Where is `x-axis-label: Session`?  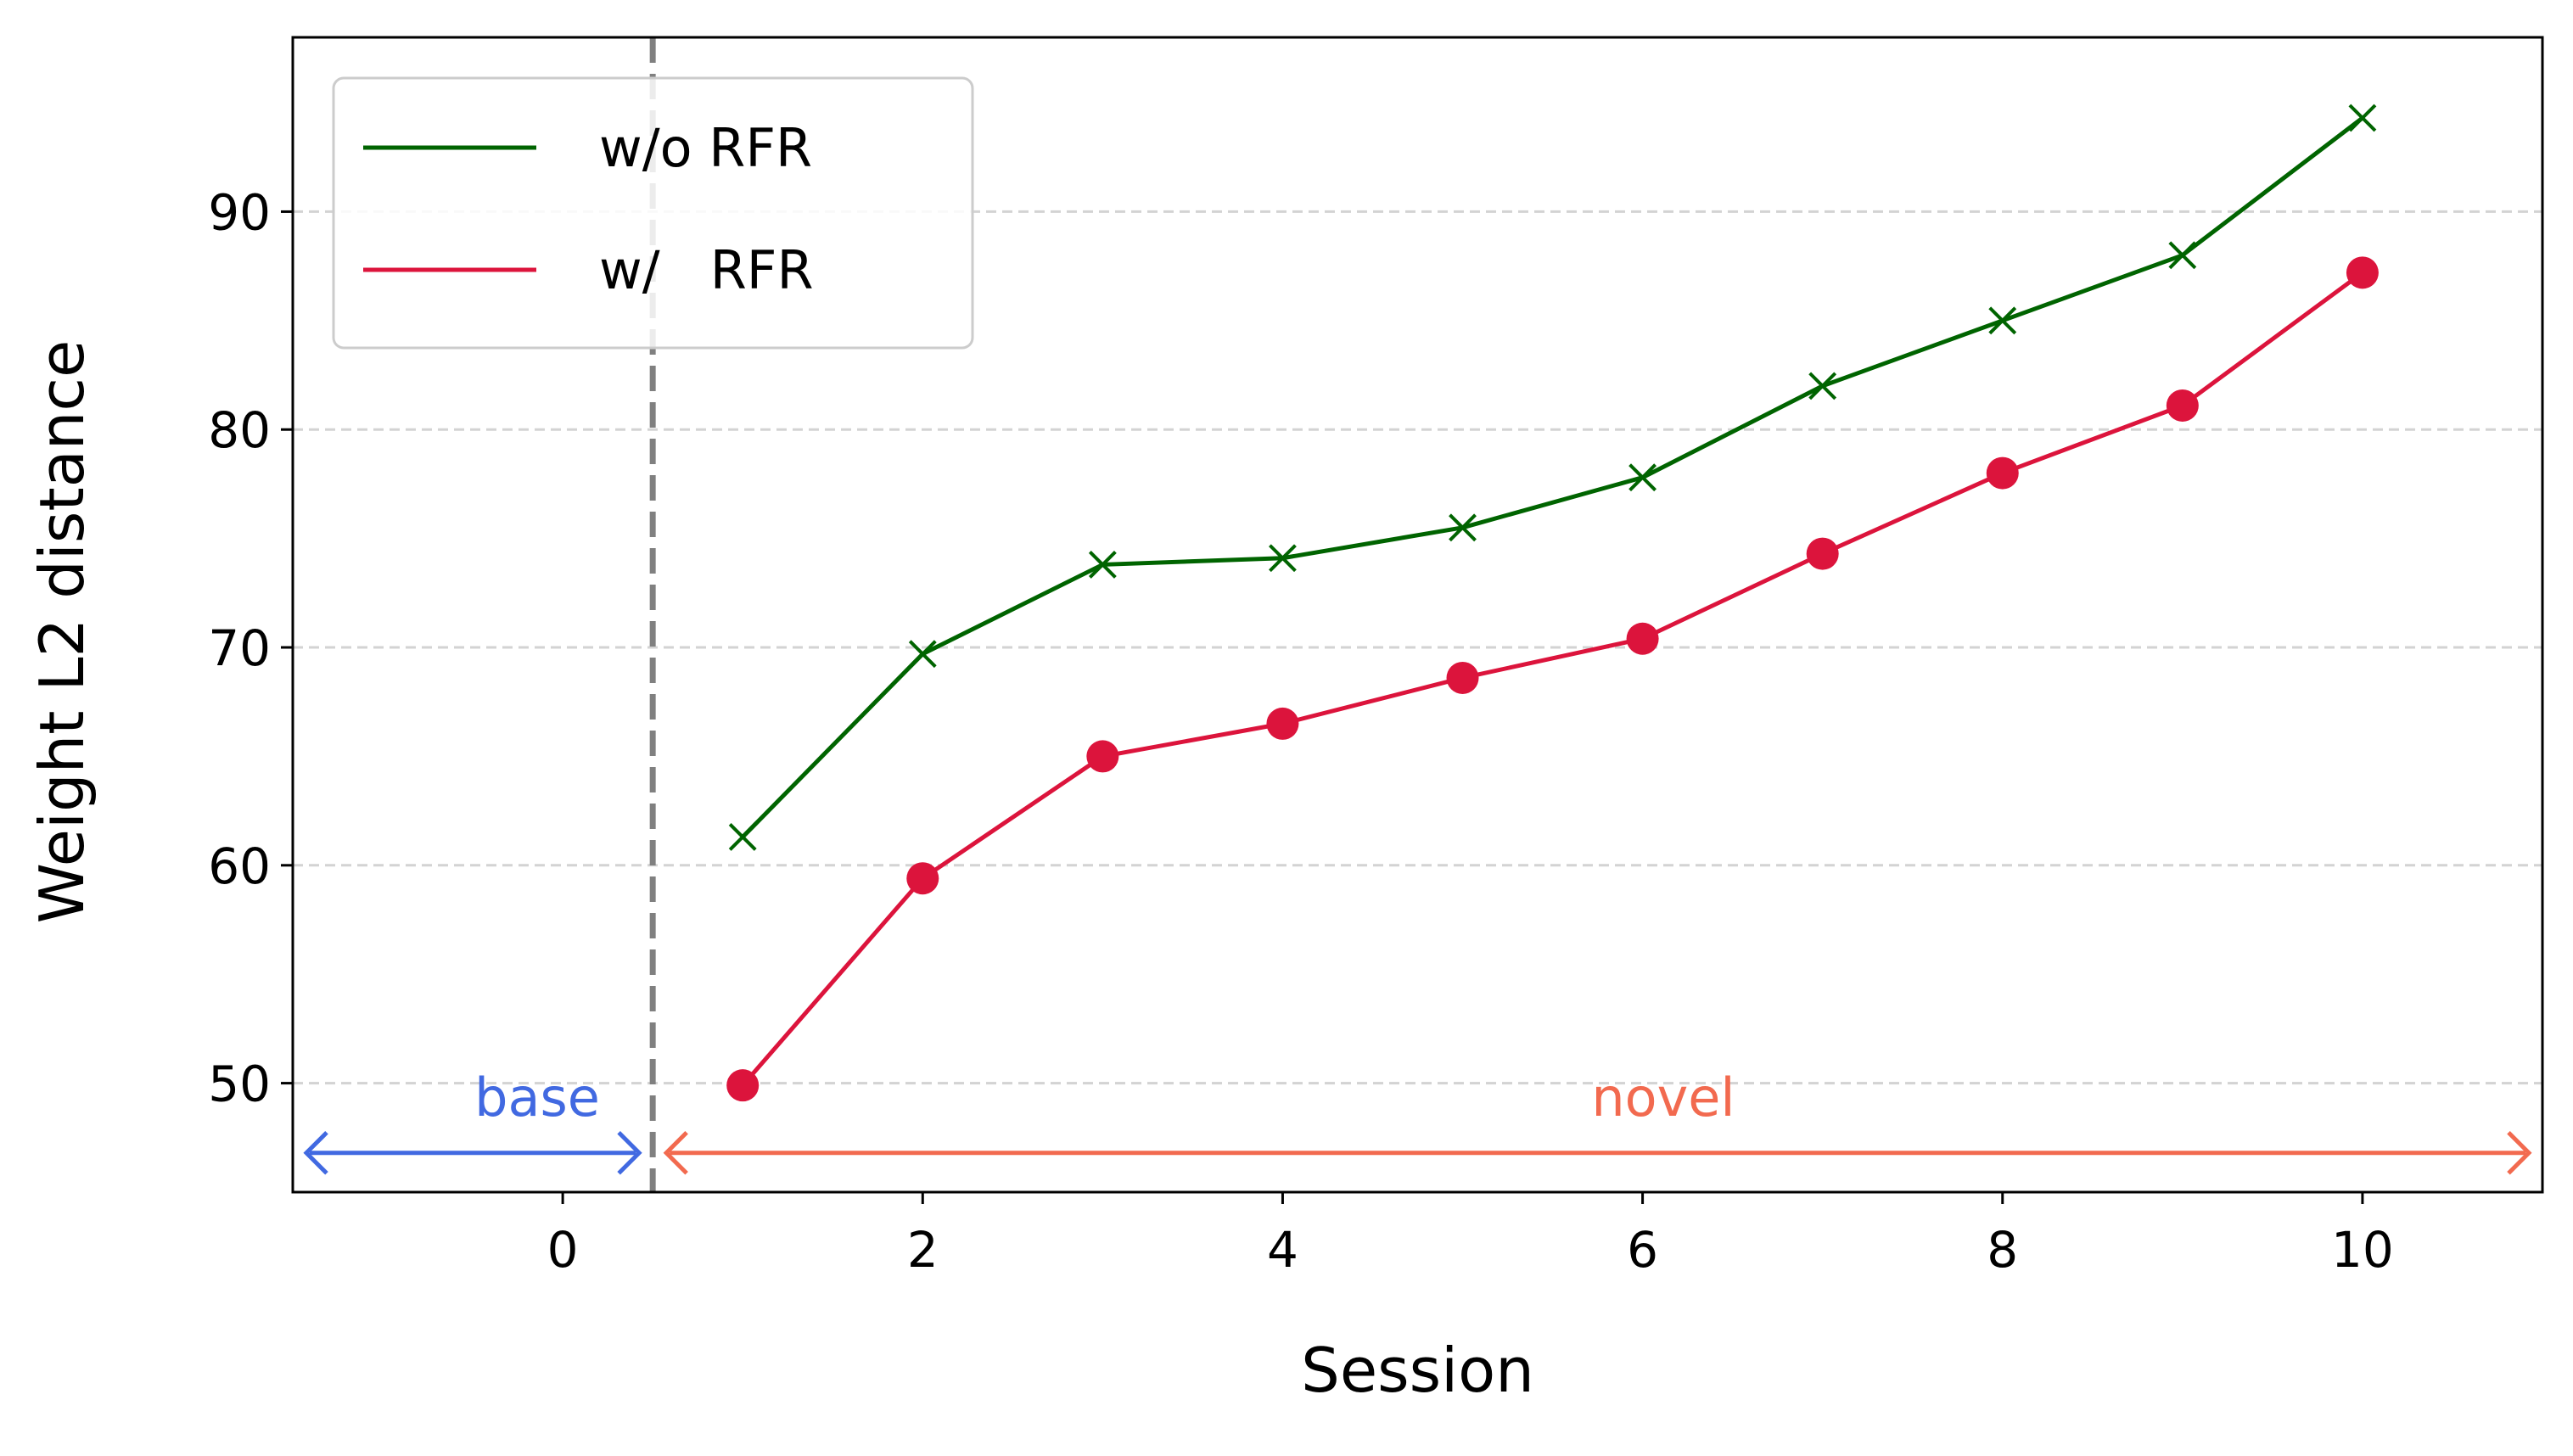 x-axis-label: Session is located at coordinates (1417, 1370).